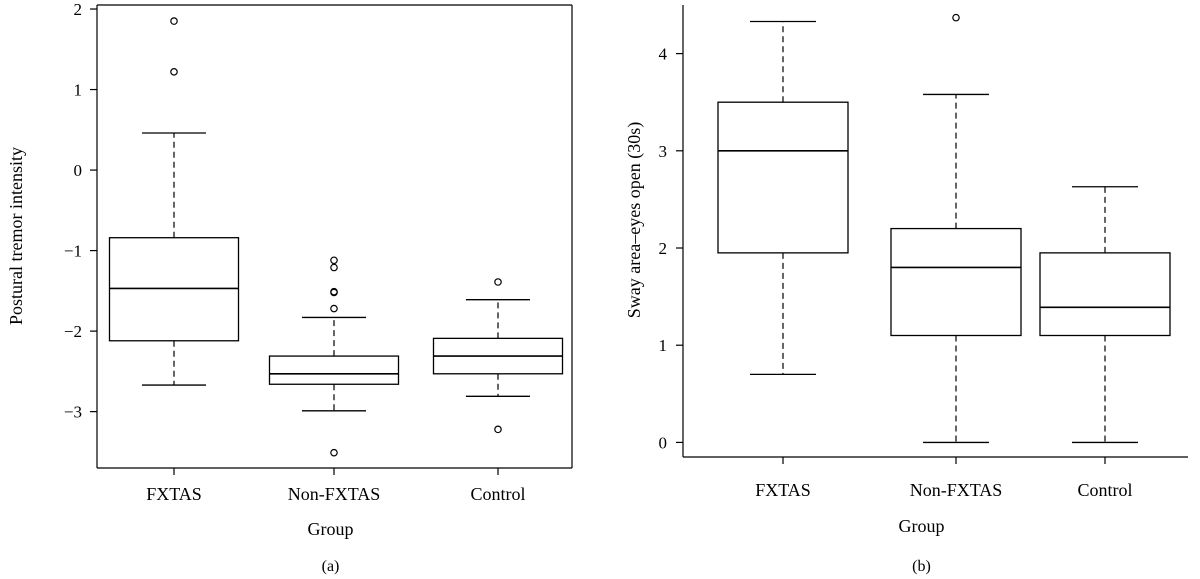  What do you see at coordinates (16, 236) in the screenshot?
I see `y-axis-title: Postural tremor intensity` at bounding box center [16, 236].